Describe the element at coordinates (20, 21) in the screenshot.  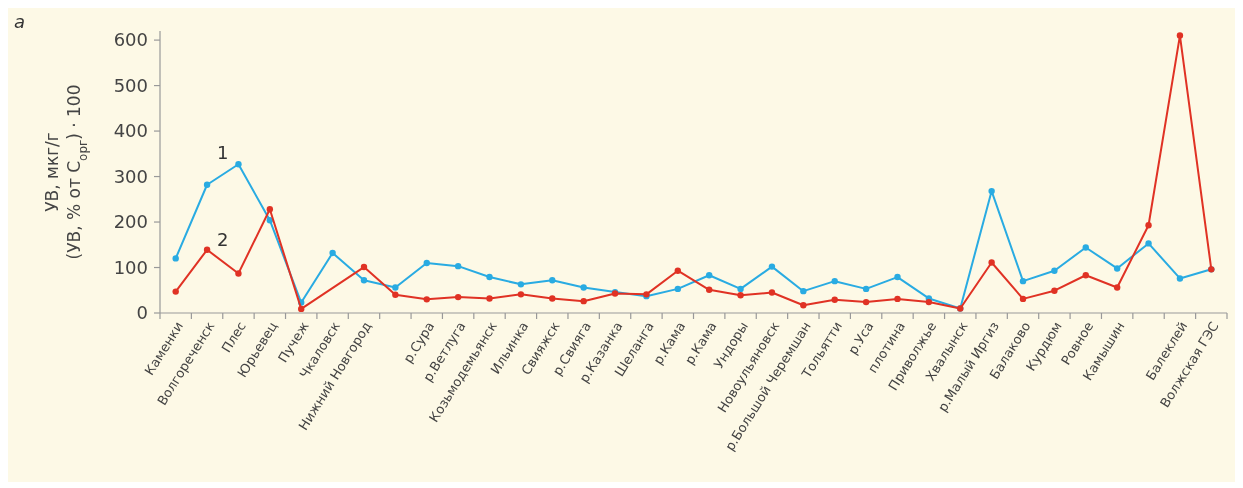
I see `chart-title: а` at that location.